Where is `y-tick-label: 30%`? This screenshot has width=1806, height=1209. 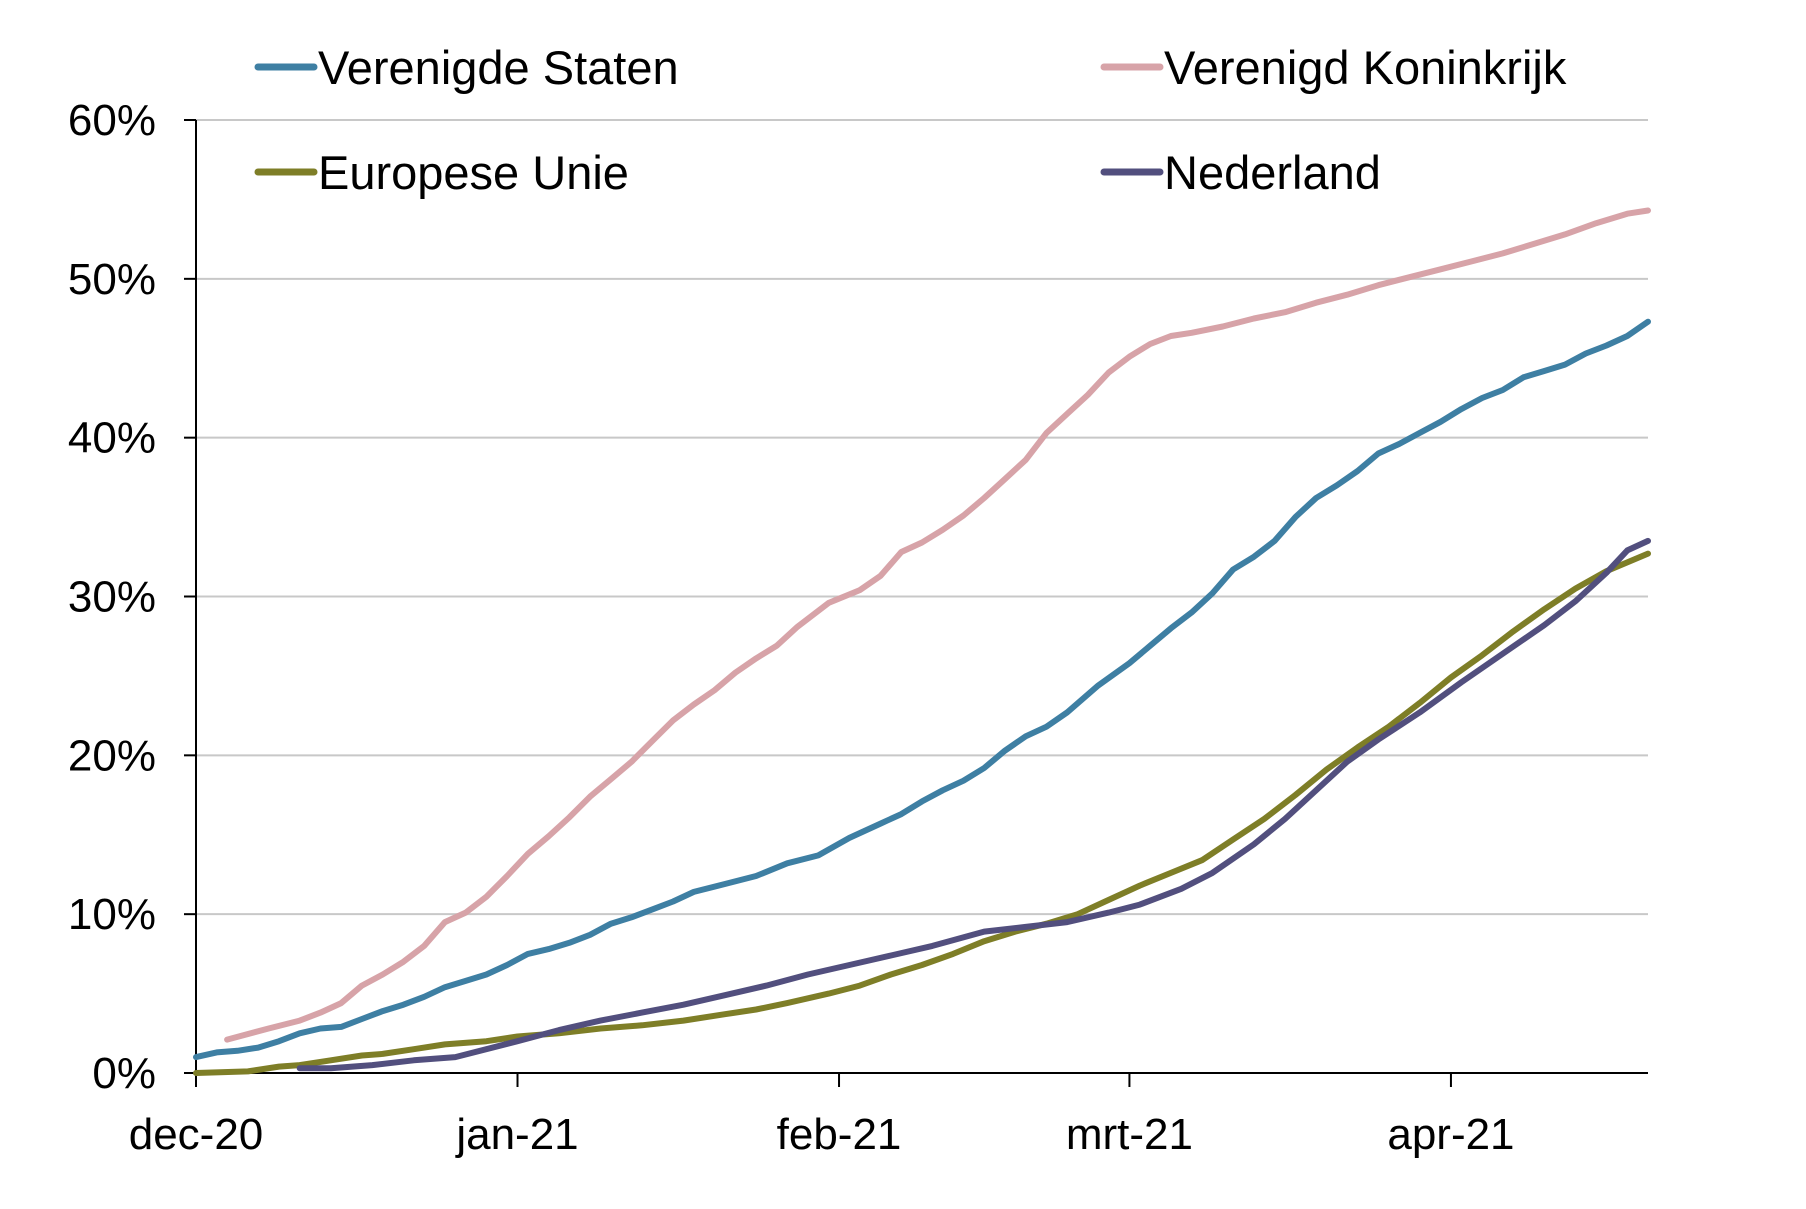 y-tick-label: 30% is located at coordinates (112, 597).